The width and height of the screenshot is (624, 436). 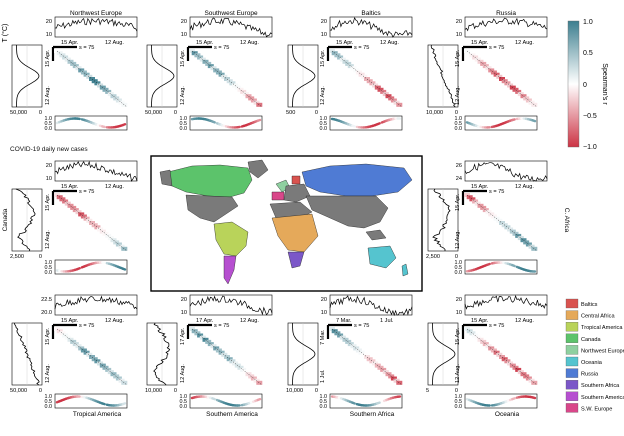 What do you see at coordinates (459, 22) in the screenshot?
I see `temp-tick: 20` at bounding box center [459, 22].